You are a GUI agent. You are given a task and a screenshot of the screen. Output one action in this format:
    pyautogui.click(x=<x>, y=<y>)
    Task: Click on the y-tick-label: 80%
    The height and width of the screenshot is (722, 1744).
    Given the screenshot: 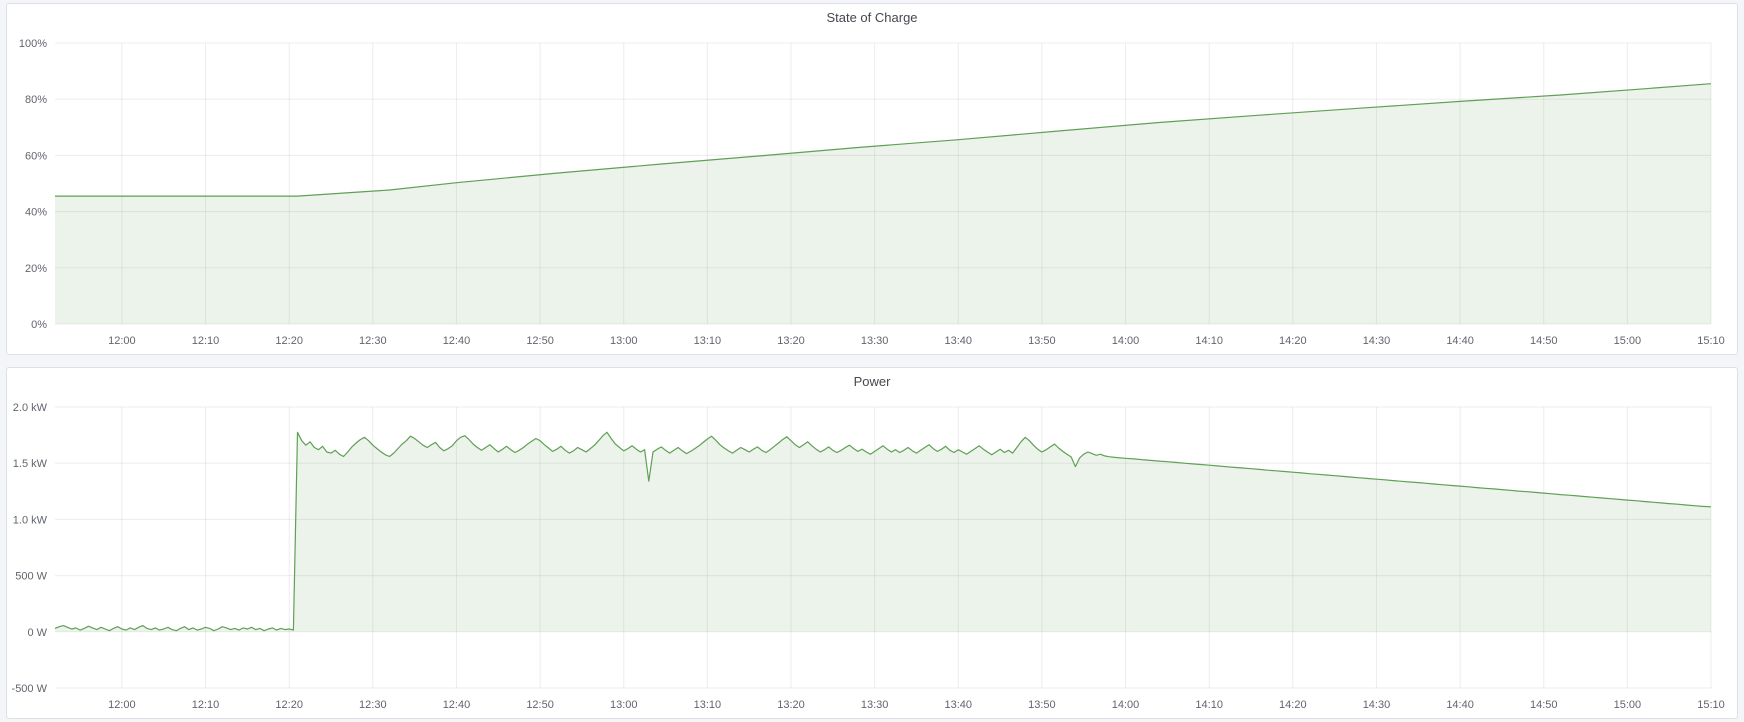 What is the action you would take?
    pyautogui.click(x=36, y=100)
    